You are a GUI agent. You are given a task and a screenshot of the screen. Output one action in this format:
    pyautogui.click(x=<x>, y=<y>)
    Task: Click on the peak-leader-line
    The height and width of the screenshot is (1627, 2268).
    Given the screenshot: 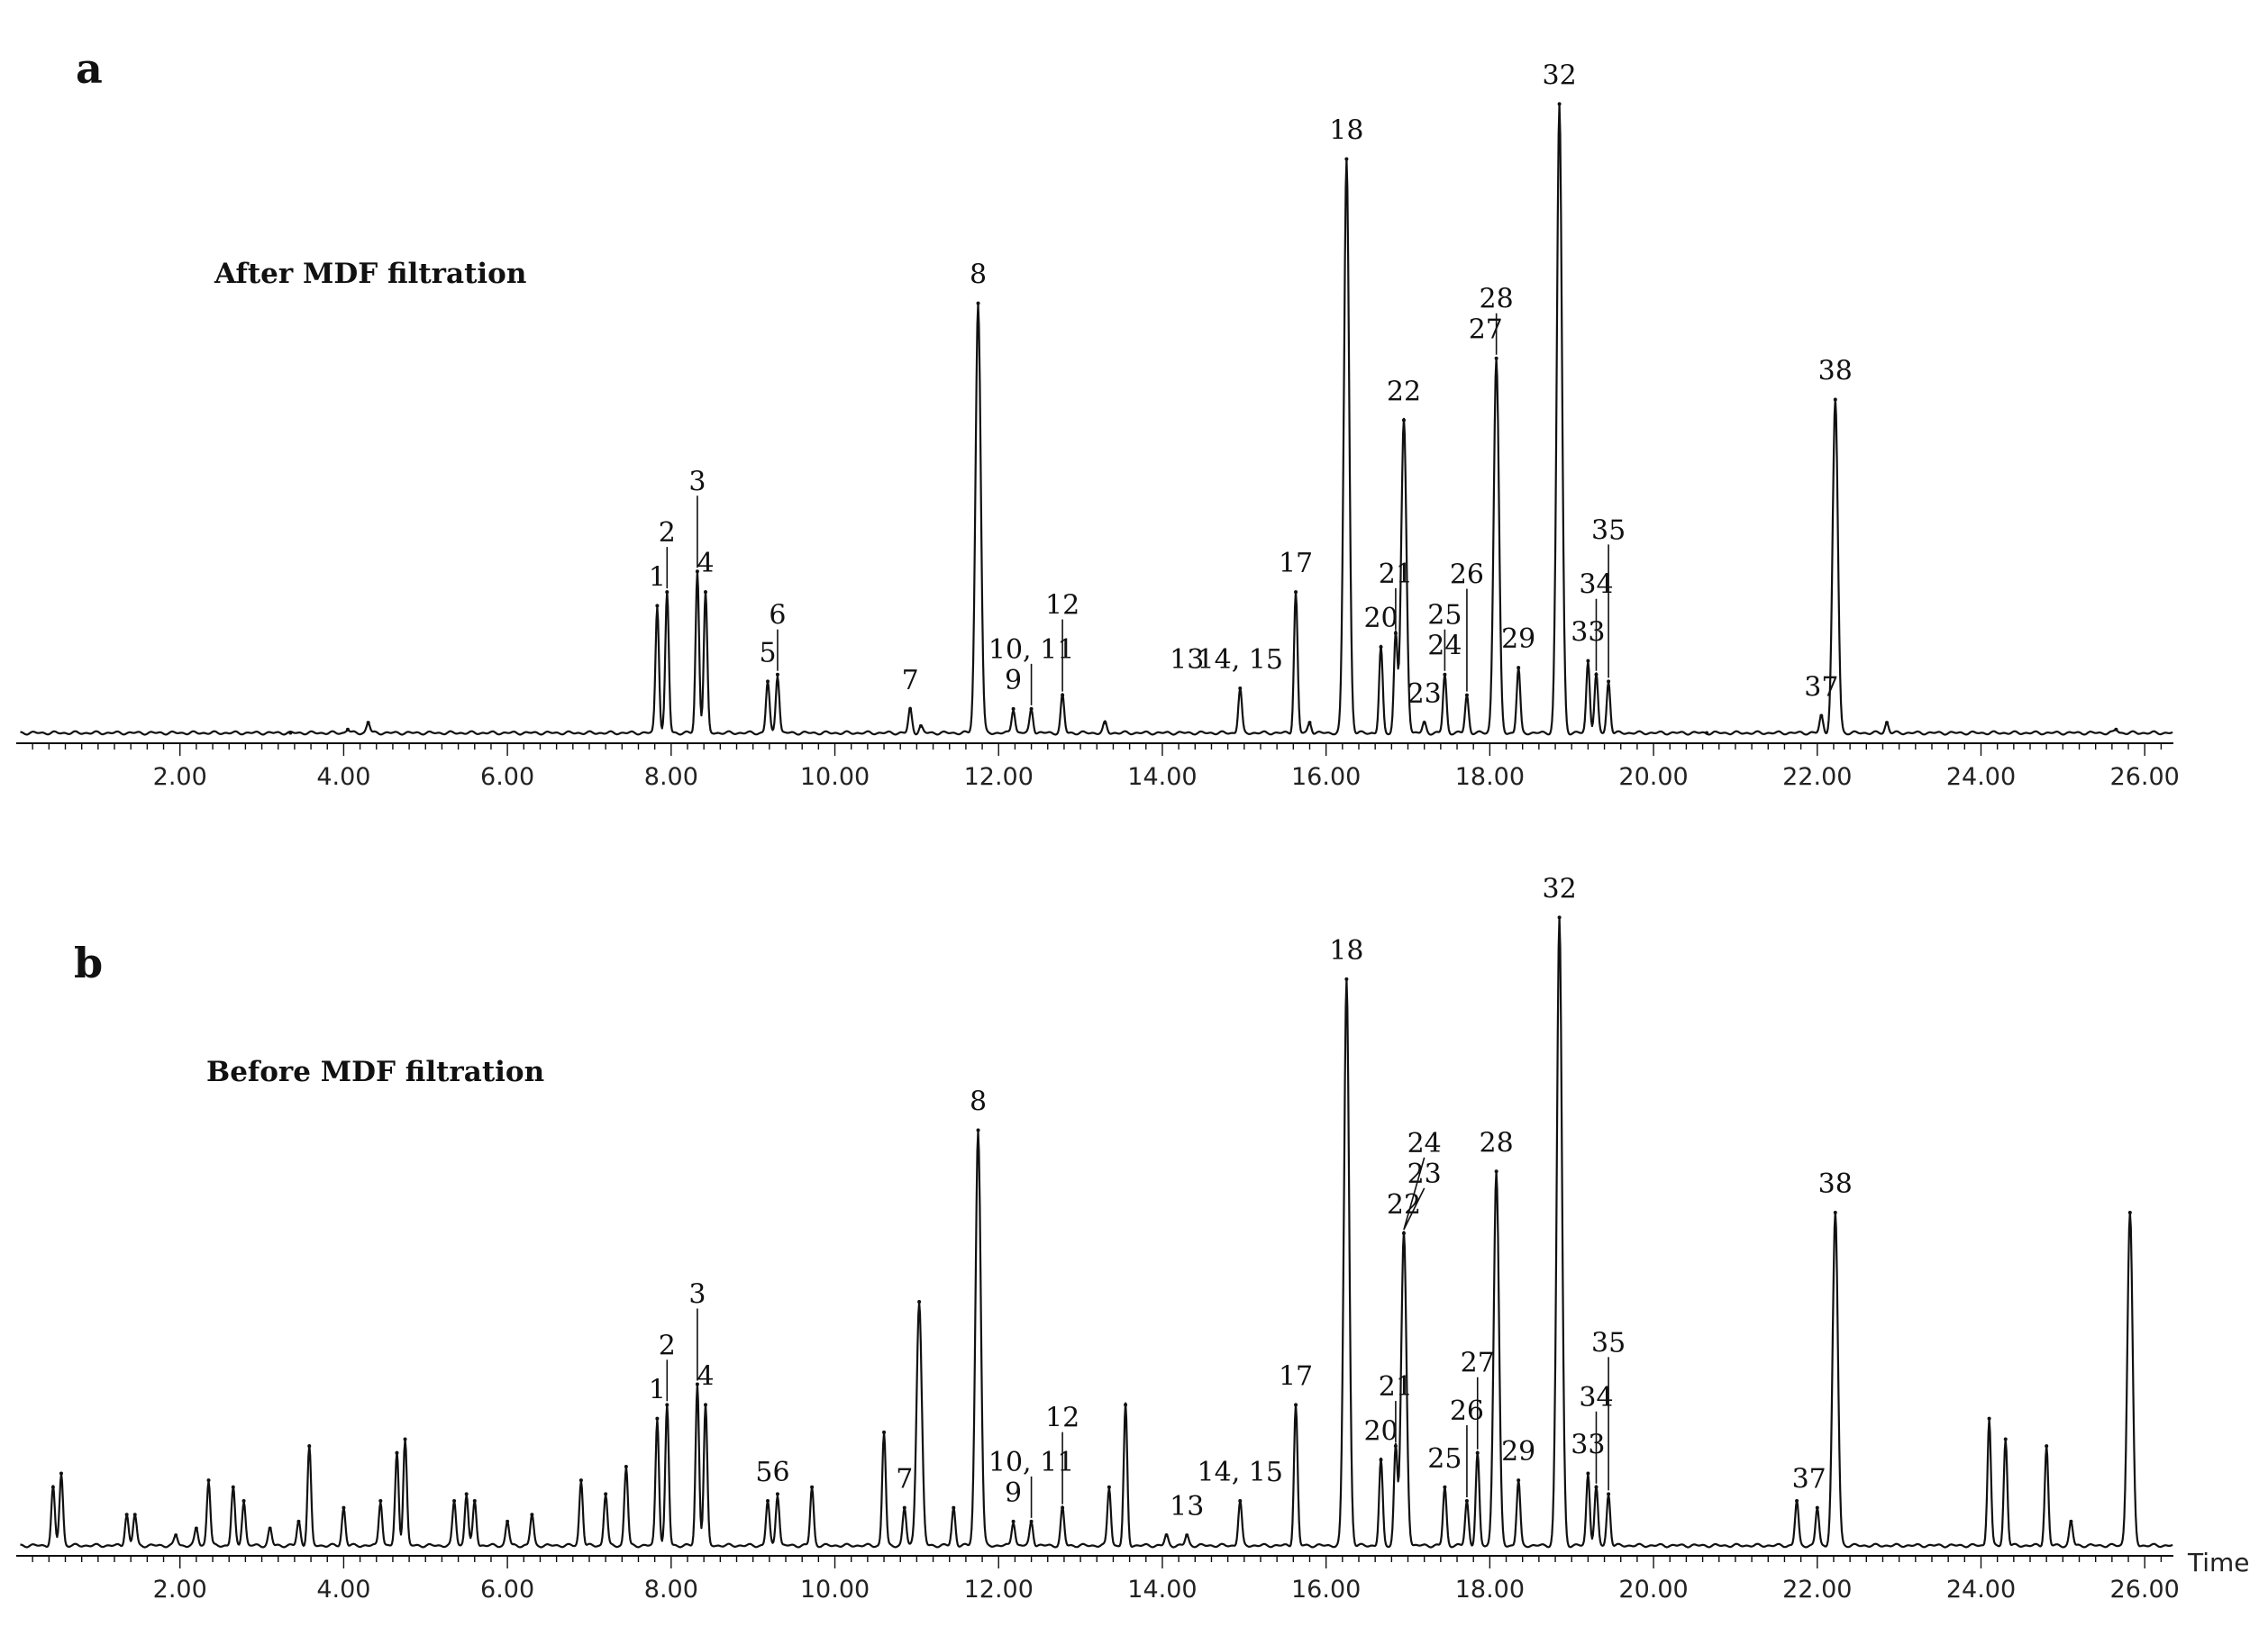 What is the action you would take?
    pyautogui.click(x=1414, y=1209)
    